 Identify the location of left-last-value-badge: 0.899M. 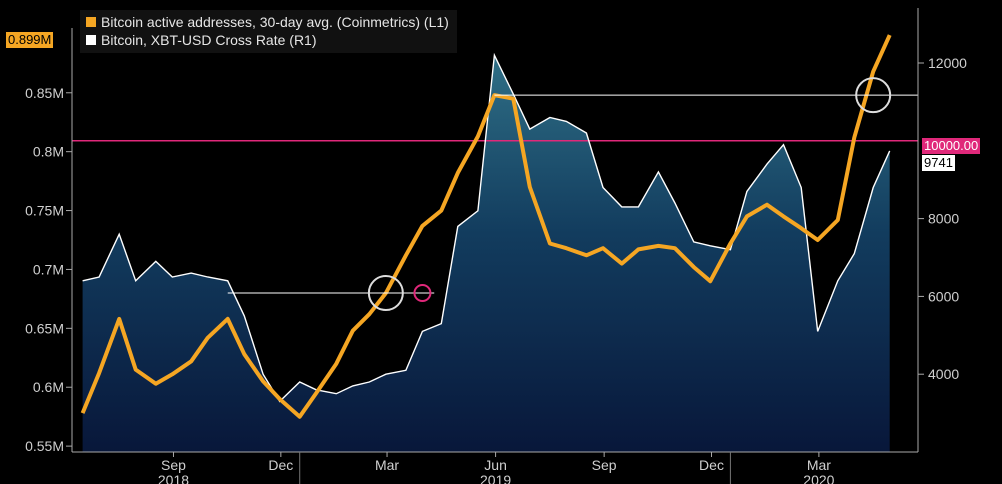
(30, 40).